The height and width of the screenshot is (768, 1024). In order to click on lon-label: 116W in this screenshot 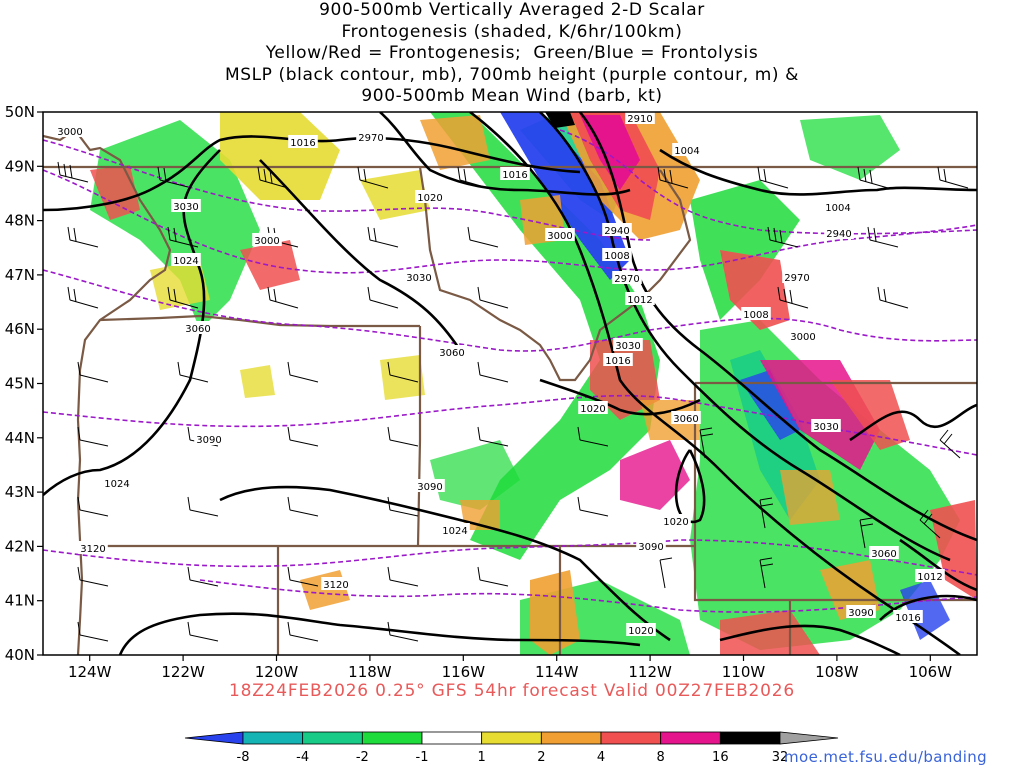, I will do `click(464, 672)`.